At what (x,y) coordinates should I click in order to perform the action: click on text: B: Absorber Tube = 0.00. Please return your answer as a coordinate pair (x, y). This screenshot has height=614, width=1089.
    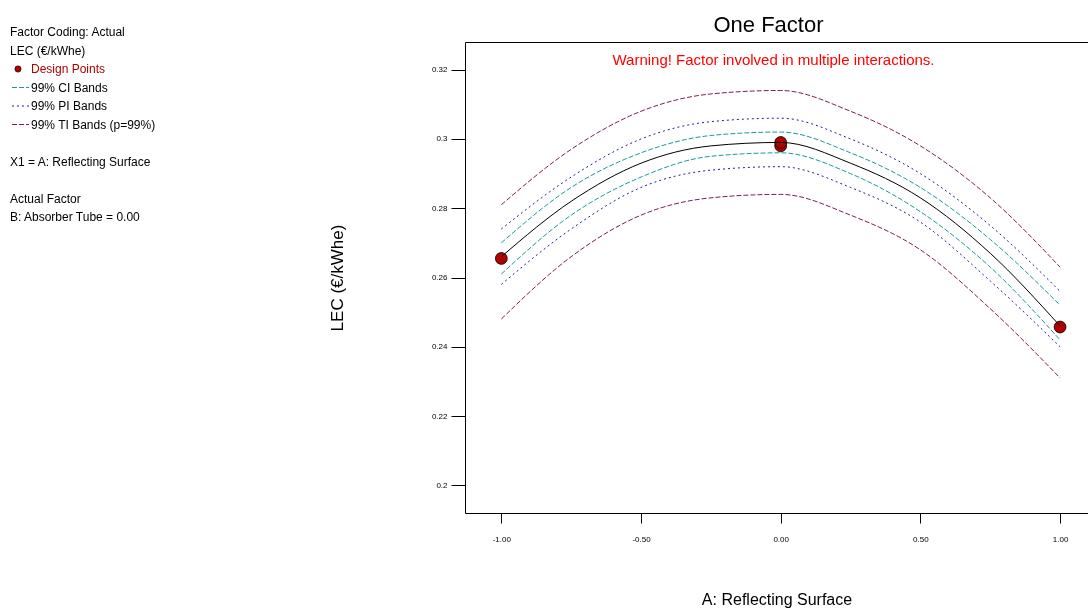
    Looking at the image, I should click on (75, 217).